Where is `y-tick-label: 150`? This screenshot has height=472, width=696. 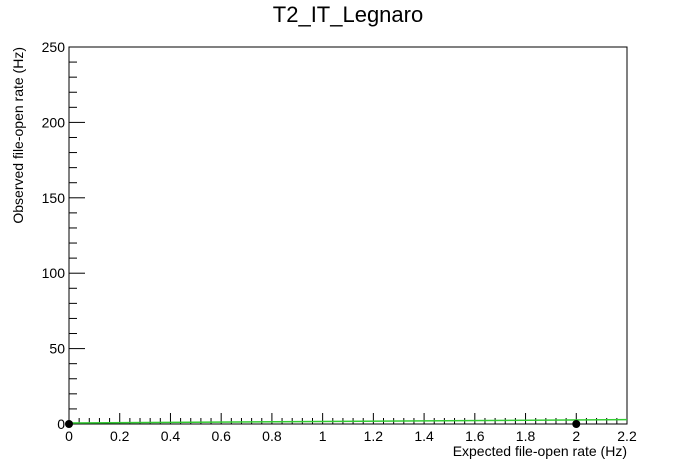
y-tick-label: 150 is located at coordinates (54, 198).